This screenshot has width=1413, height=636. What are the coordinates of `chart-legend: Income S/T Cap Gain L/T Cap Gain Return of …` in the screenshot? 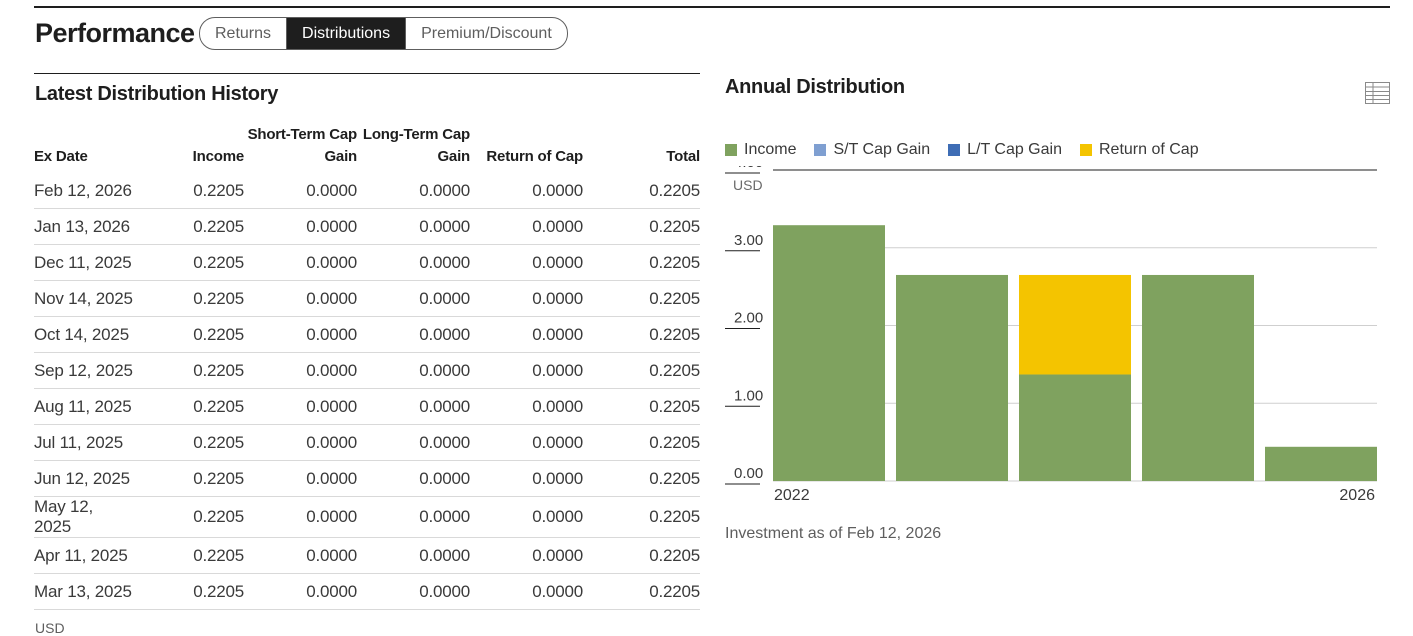 It's located at (962, 150).